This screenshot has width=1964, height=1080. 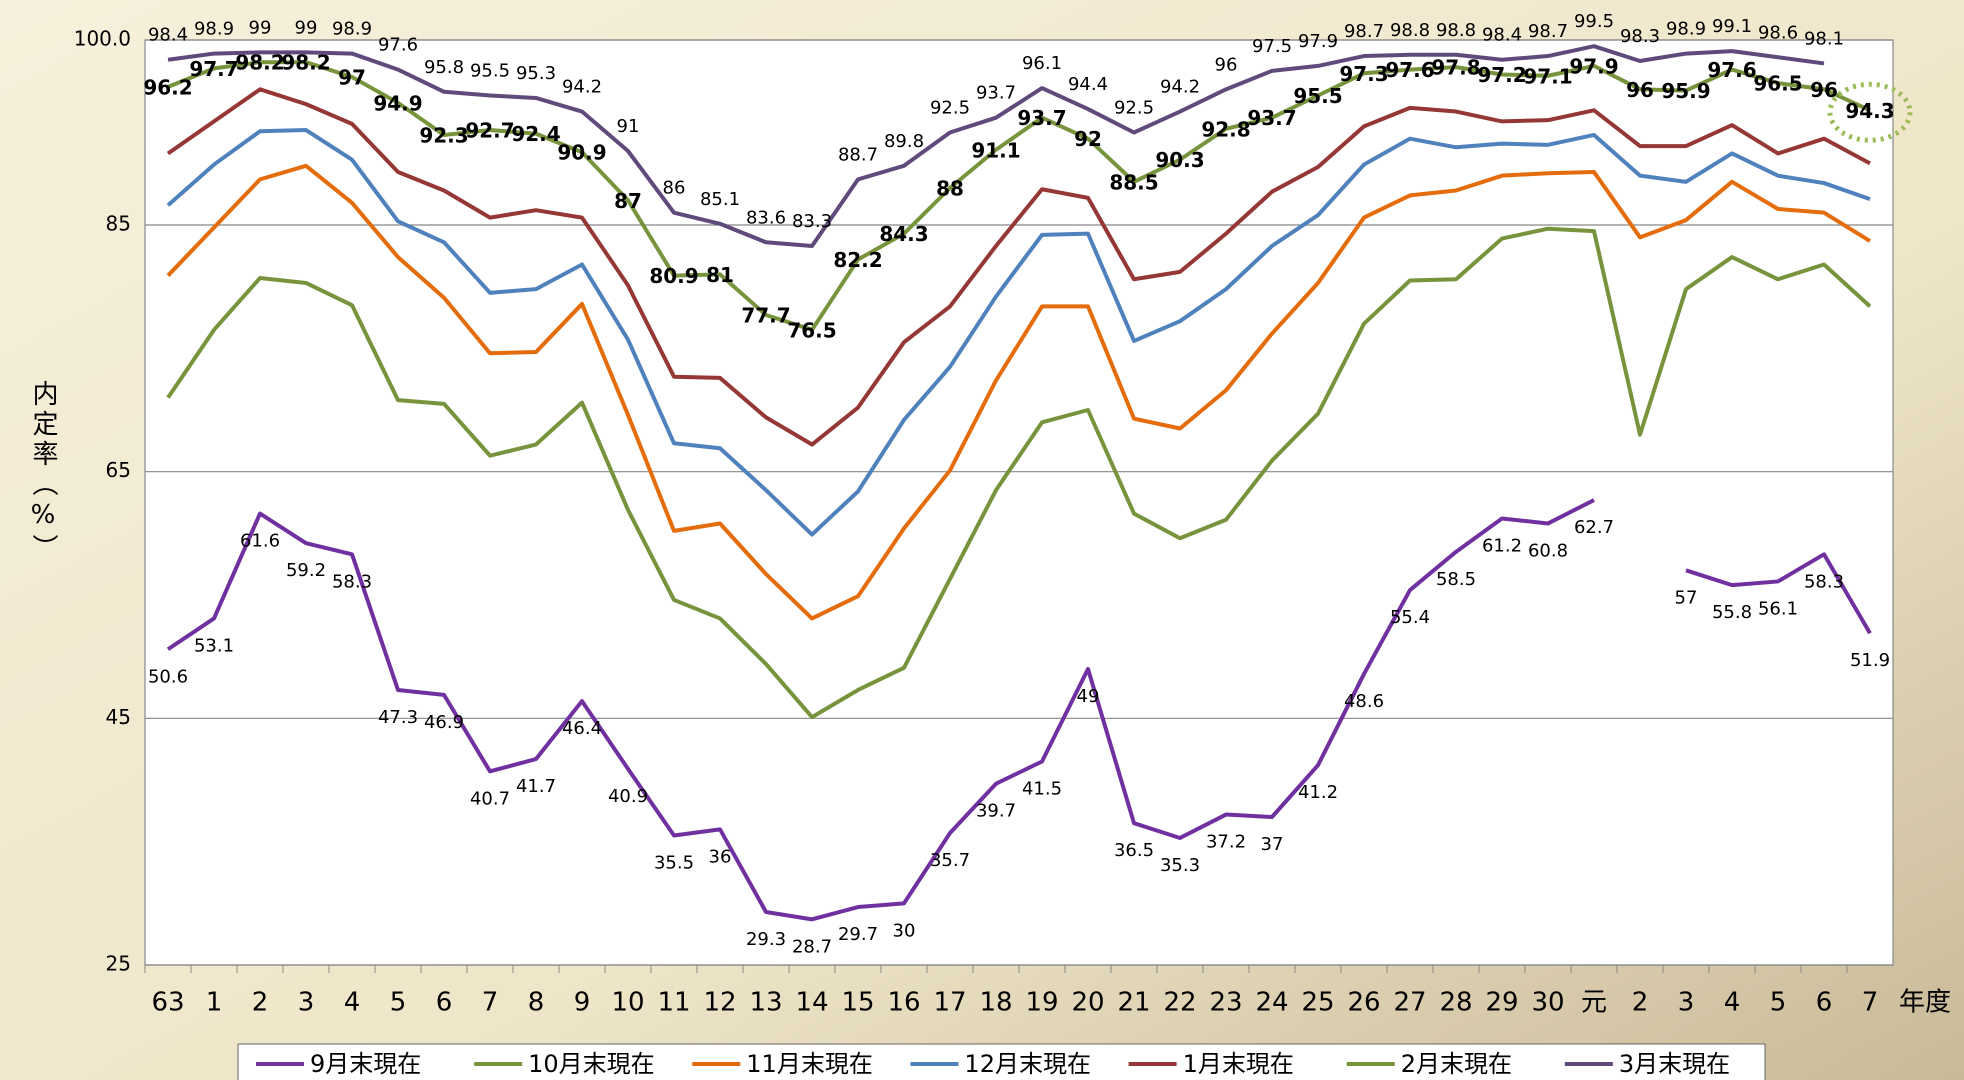 I want to click on x-tick-label: 15, so click(x=857, y=1003).